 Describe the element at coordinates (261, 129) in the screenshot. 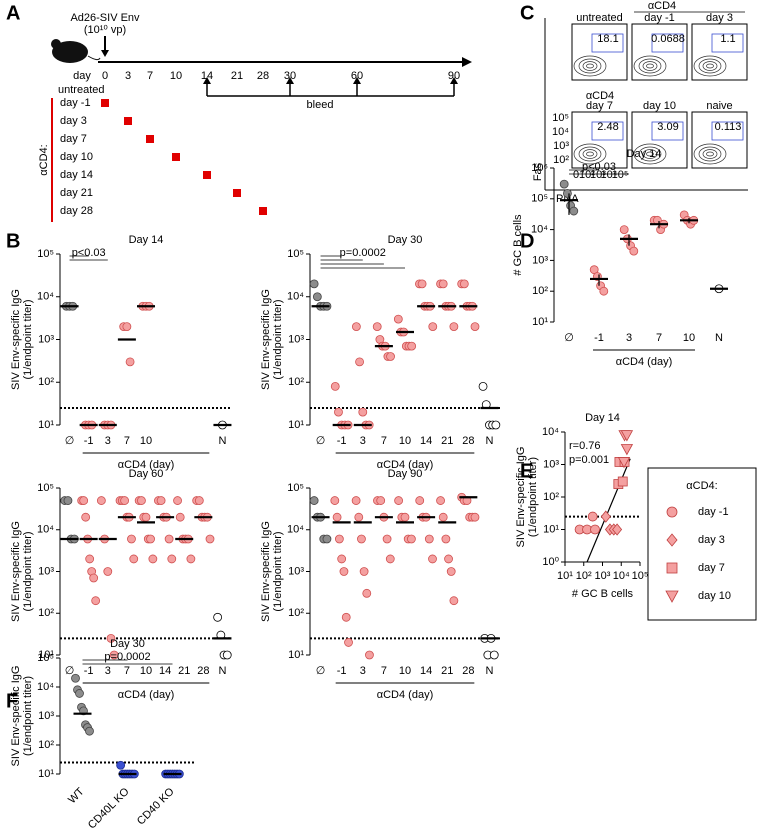

I see `panel-a` at that location.